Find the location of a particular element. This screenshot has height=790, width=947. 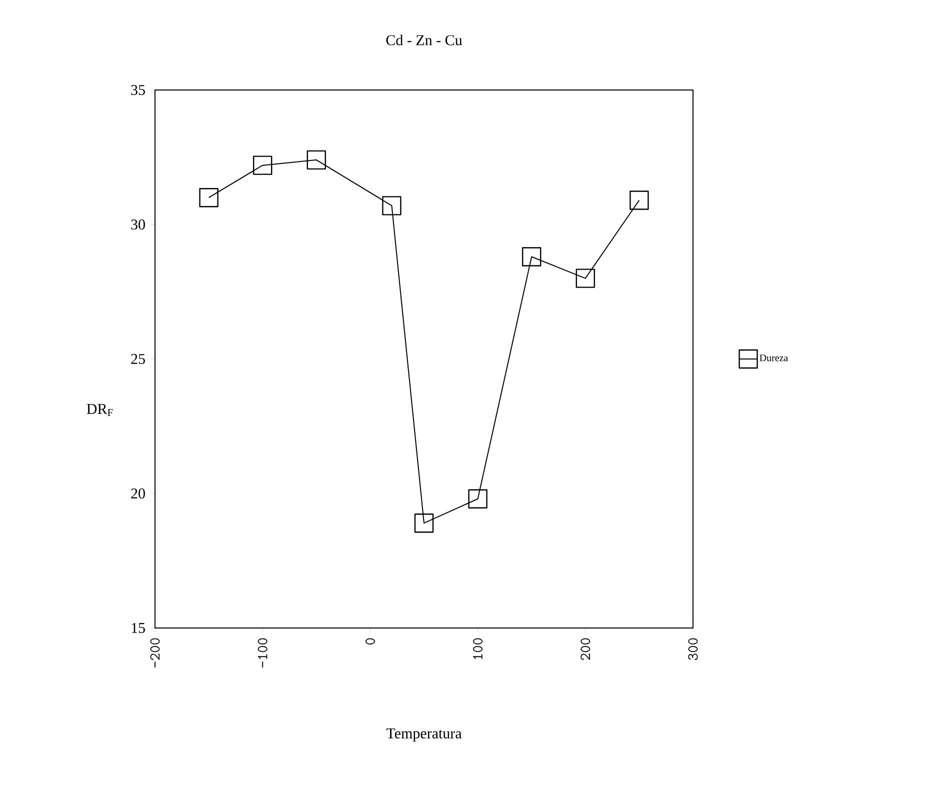

x-tick-label: 300 is located at coordinates (693, 649).